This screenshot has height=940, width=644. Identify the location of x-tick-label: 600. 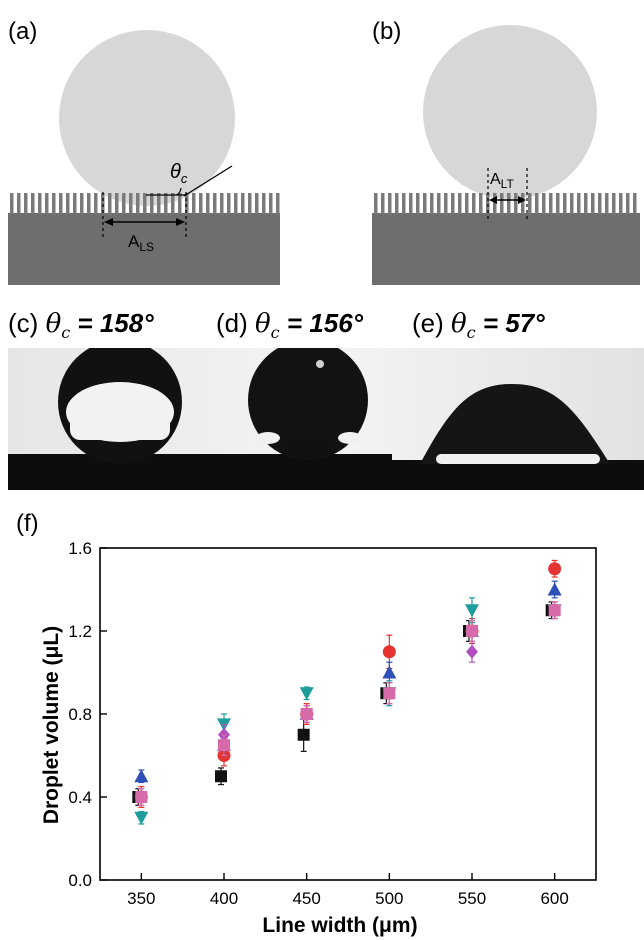
(554, 898).